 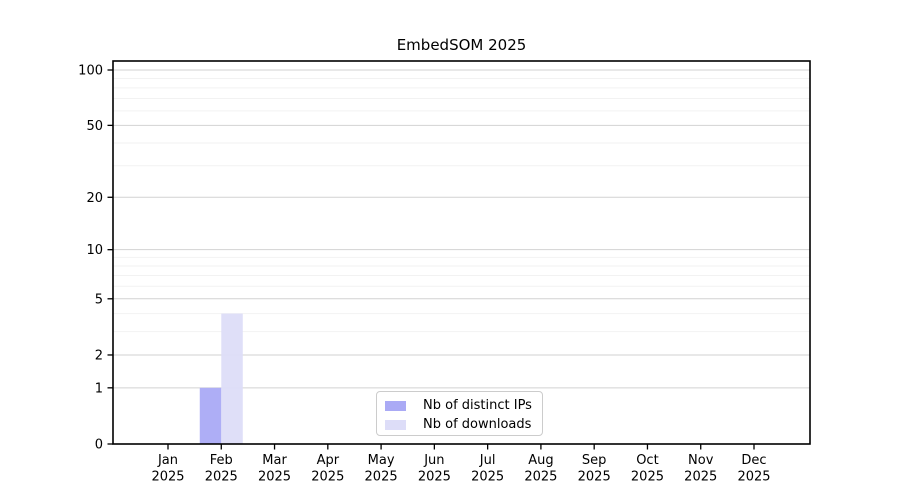 What do you see at coordinates (487, 460) in the screenshot?
I see `x-tick-label-month: Jul` at bounding box center [487, 460].